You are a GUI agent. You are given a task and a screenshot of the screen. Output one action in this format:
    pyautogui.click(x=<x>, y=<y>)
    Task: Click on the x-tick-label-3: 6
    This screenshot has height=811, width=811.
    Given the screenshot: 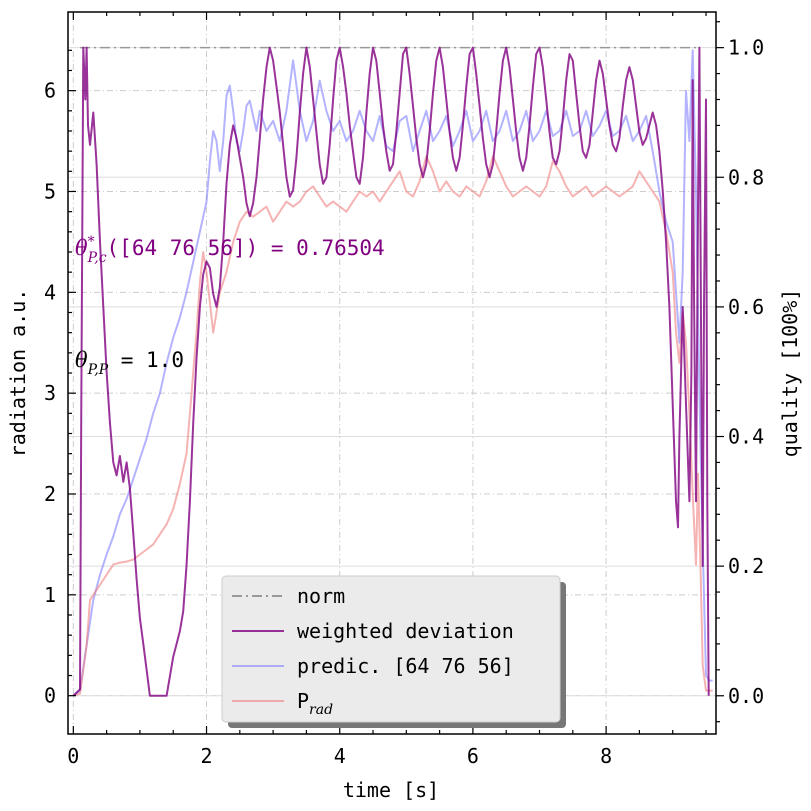 What is the action you would take?
    pyautogui.click(x=473, y=756)
    